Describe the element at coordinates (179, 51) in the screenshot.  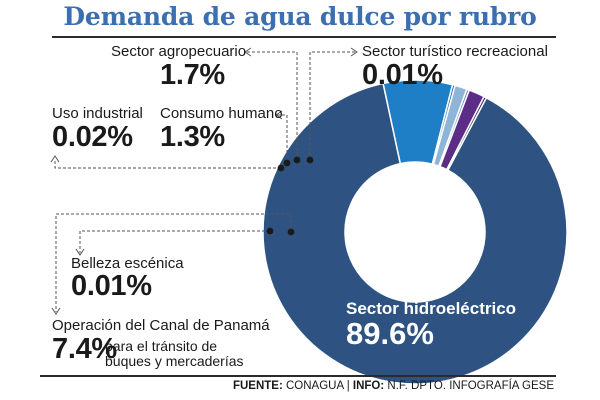
I see `label-agro-name: Sector agropecuario` at that location.